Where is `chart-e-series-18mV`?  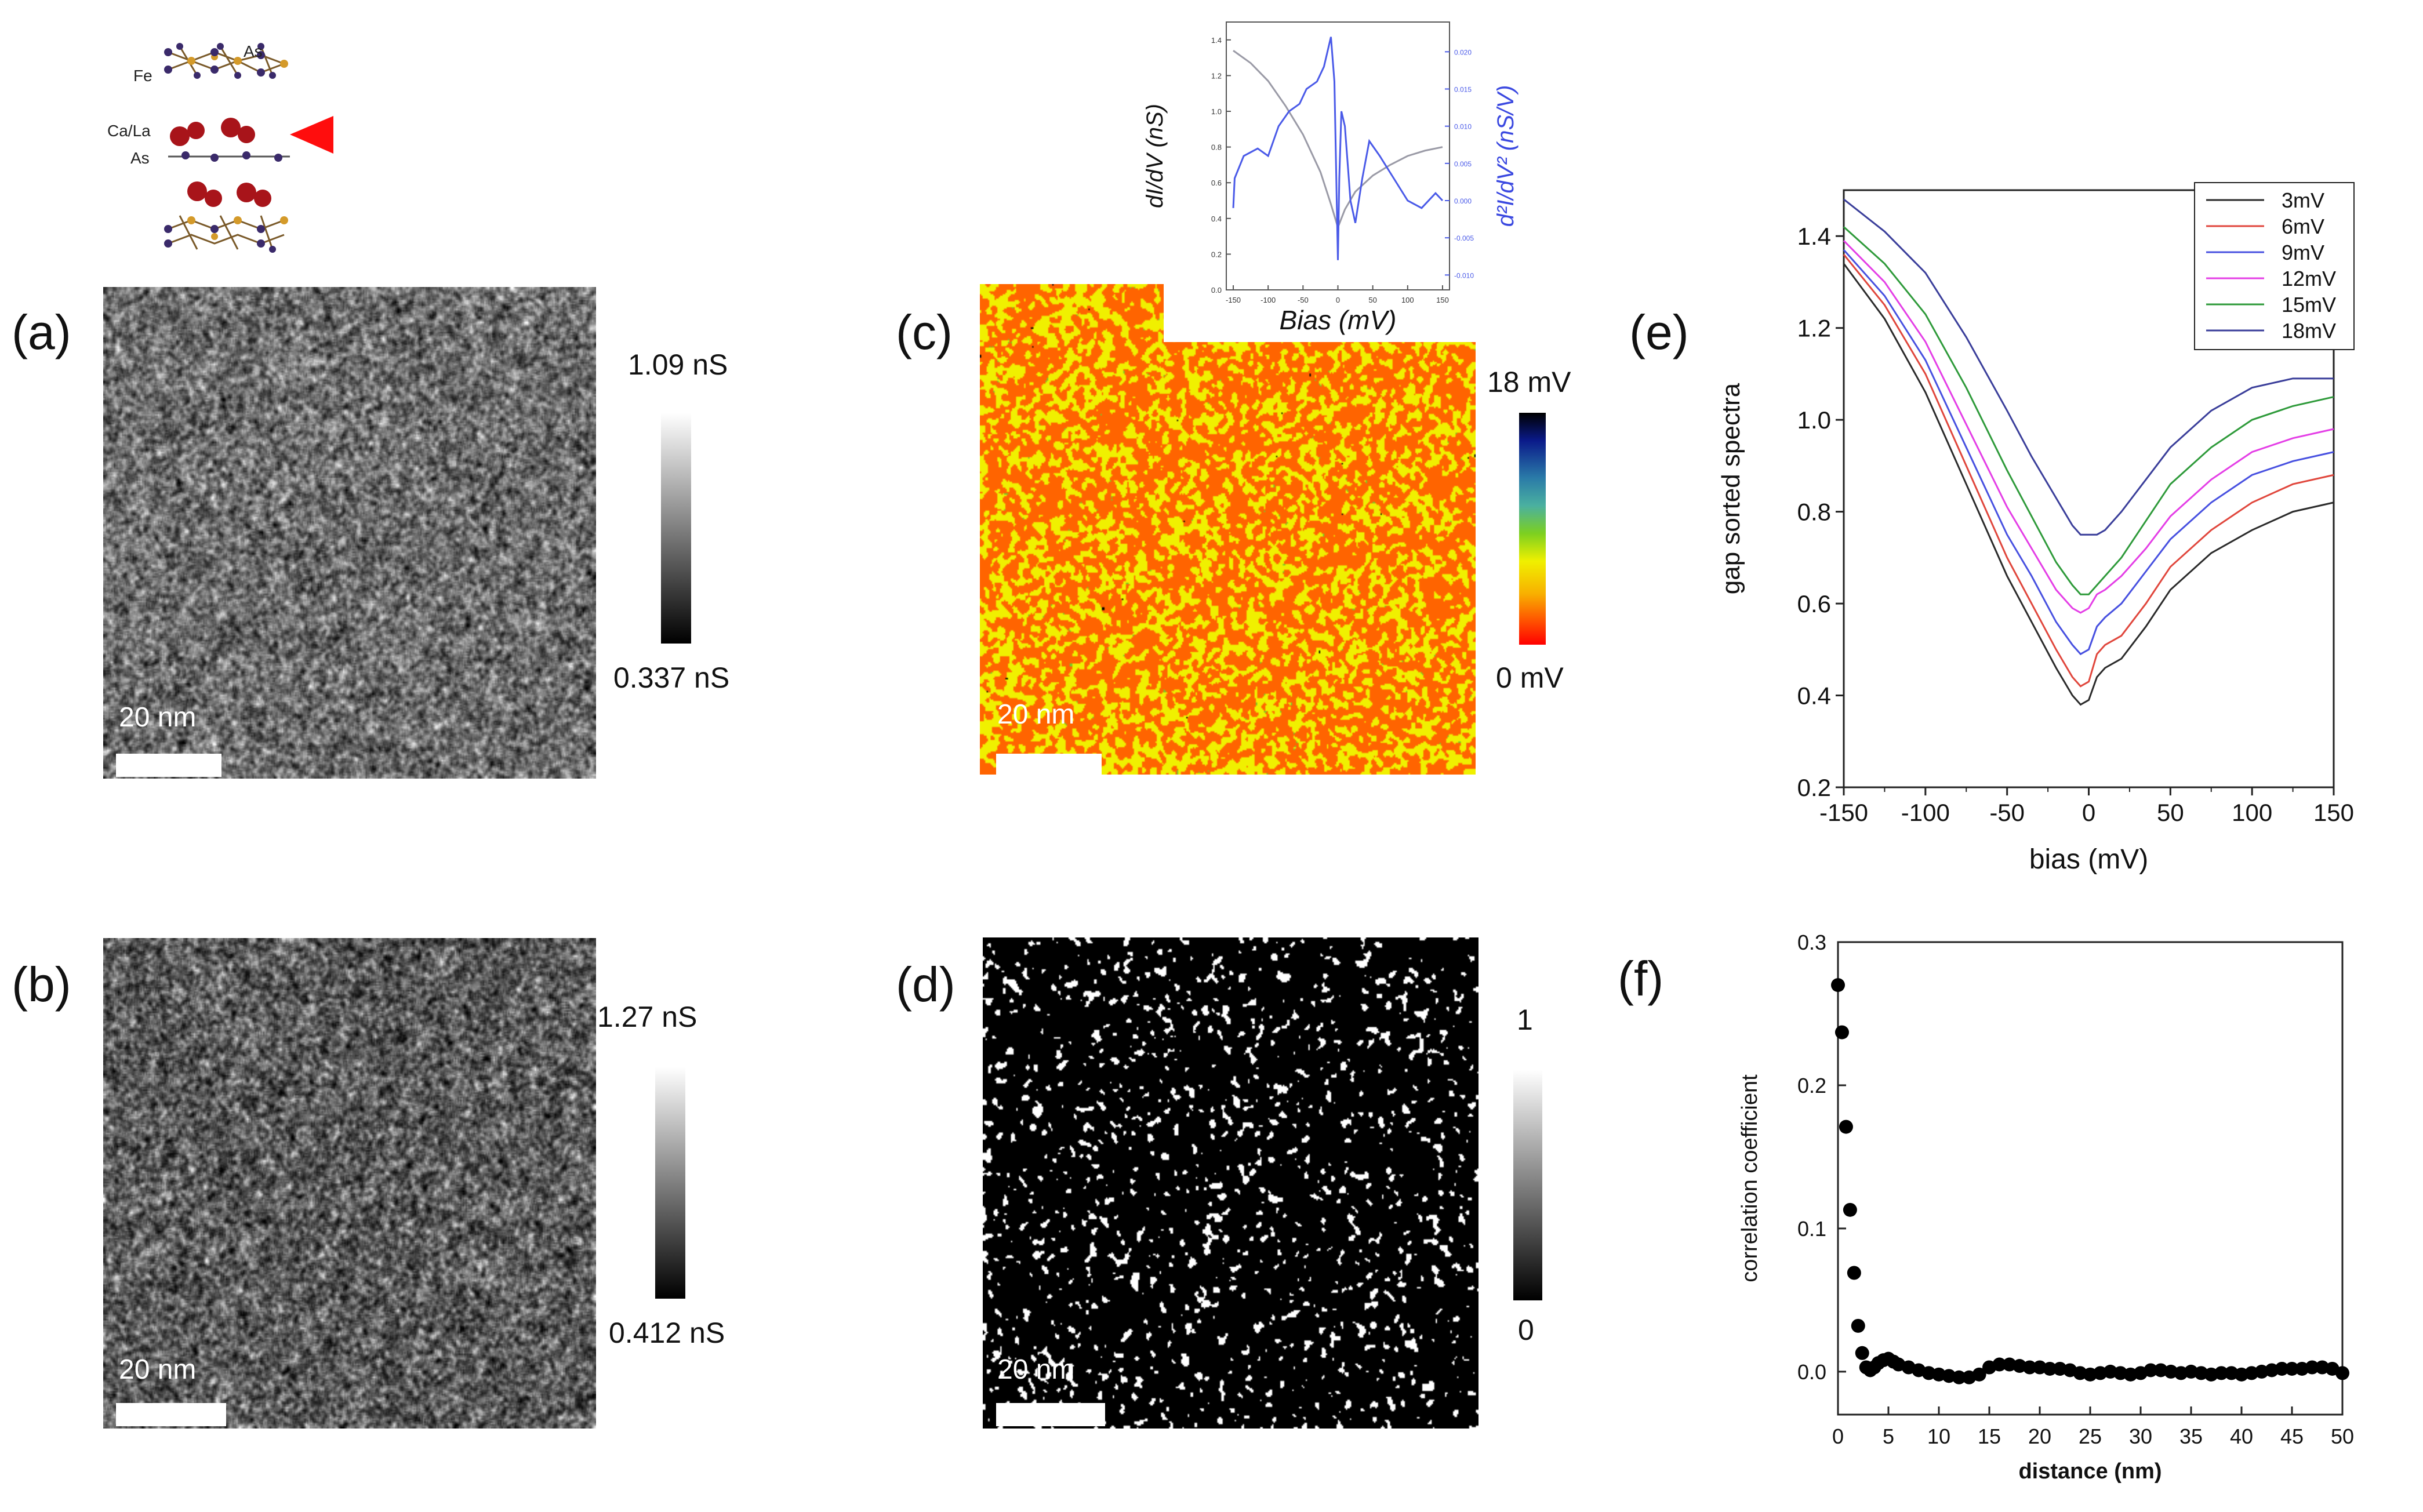
chart-e-series-18mV is located at coordinates (2088, 367).